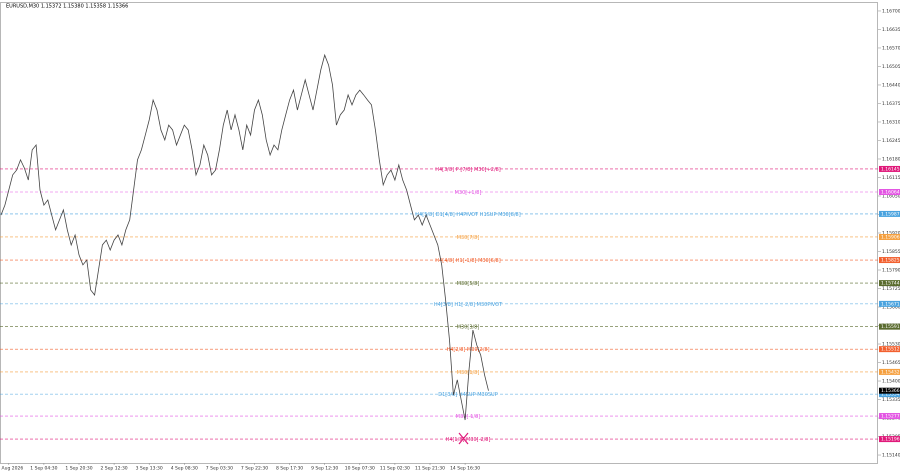 The image size is (900, 474). I want to click on y-tick-label: 1.15790, so click(891, 271).